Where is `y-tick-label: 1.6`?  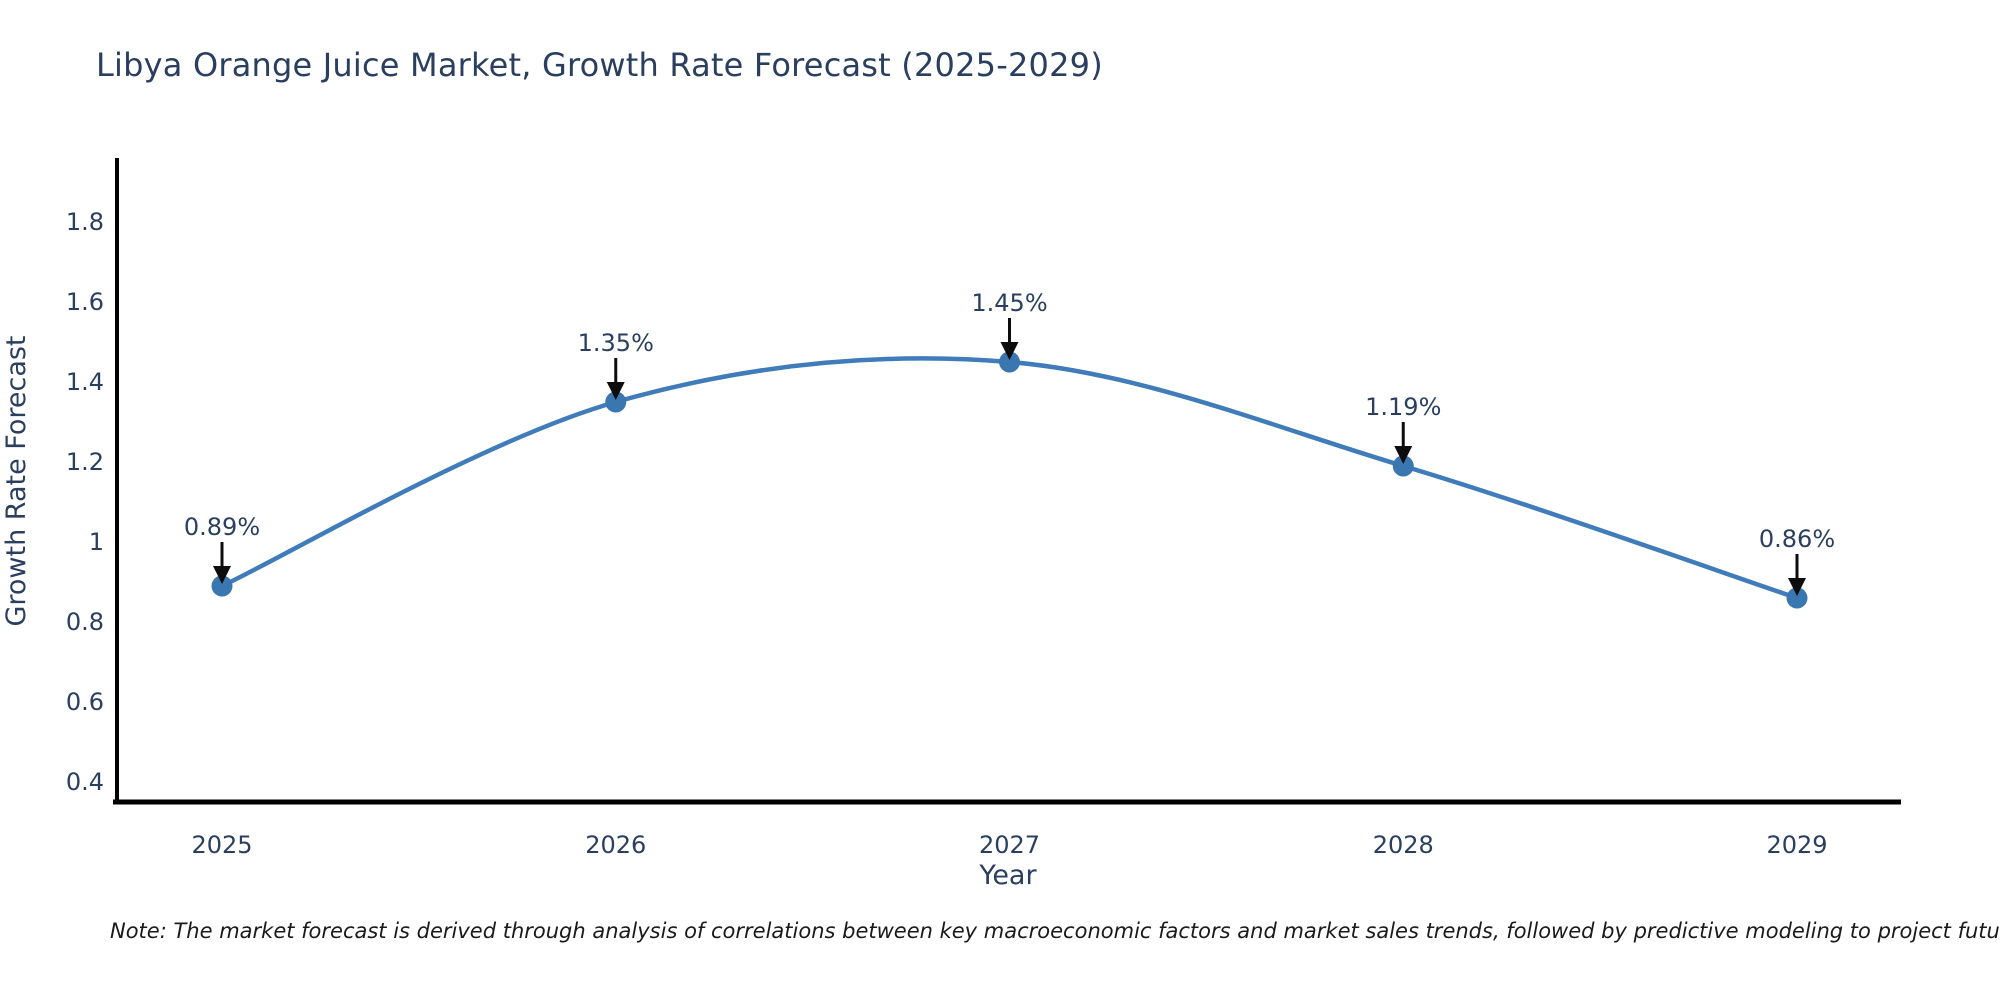 y-tick-label: 1.6 is located at coordinates (85, 302).